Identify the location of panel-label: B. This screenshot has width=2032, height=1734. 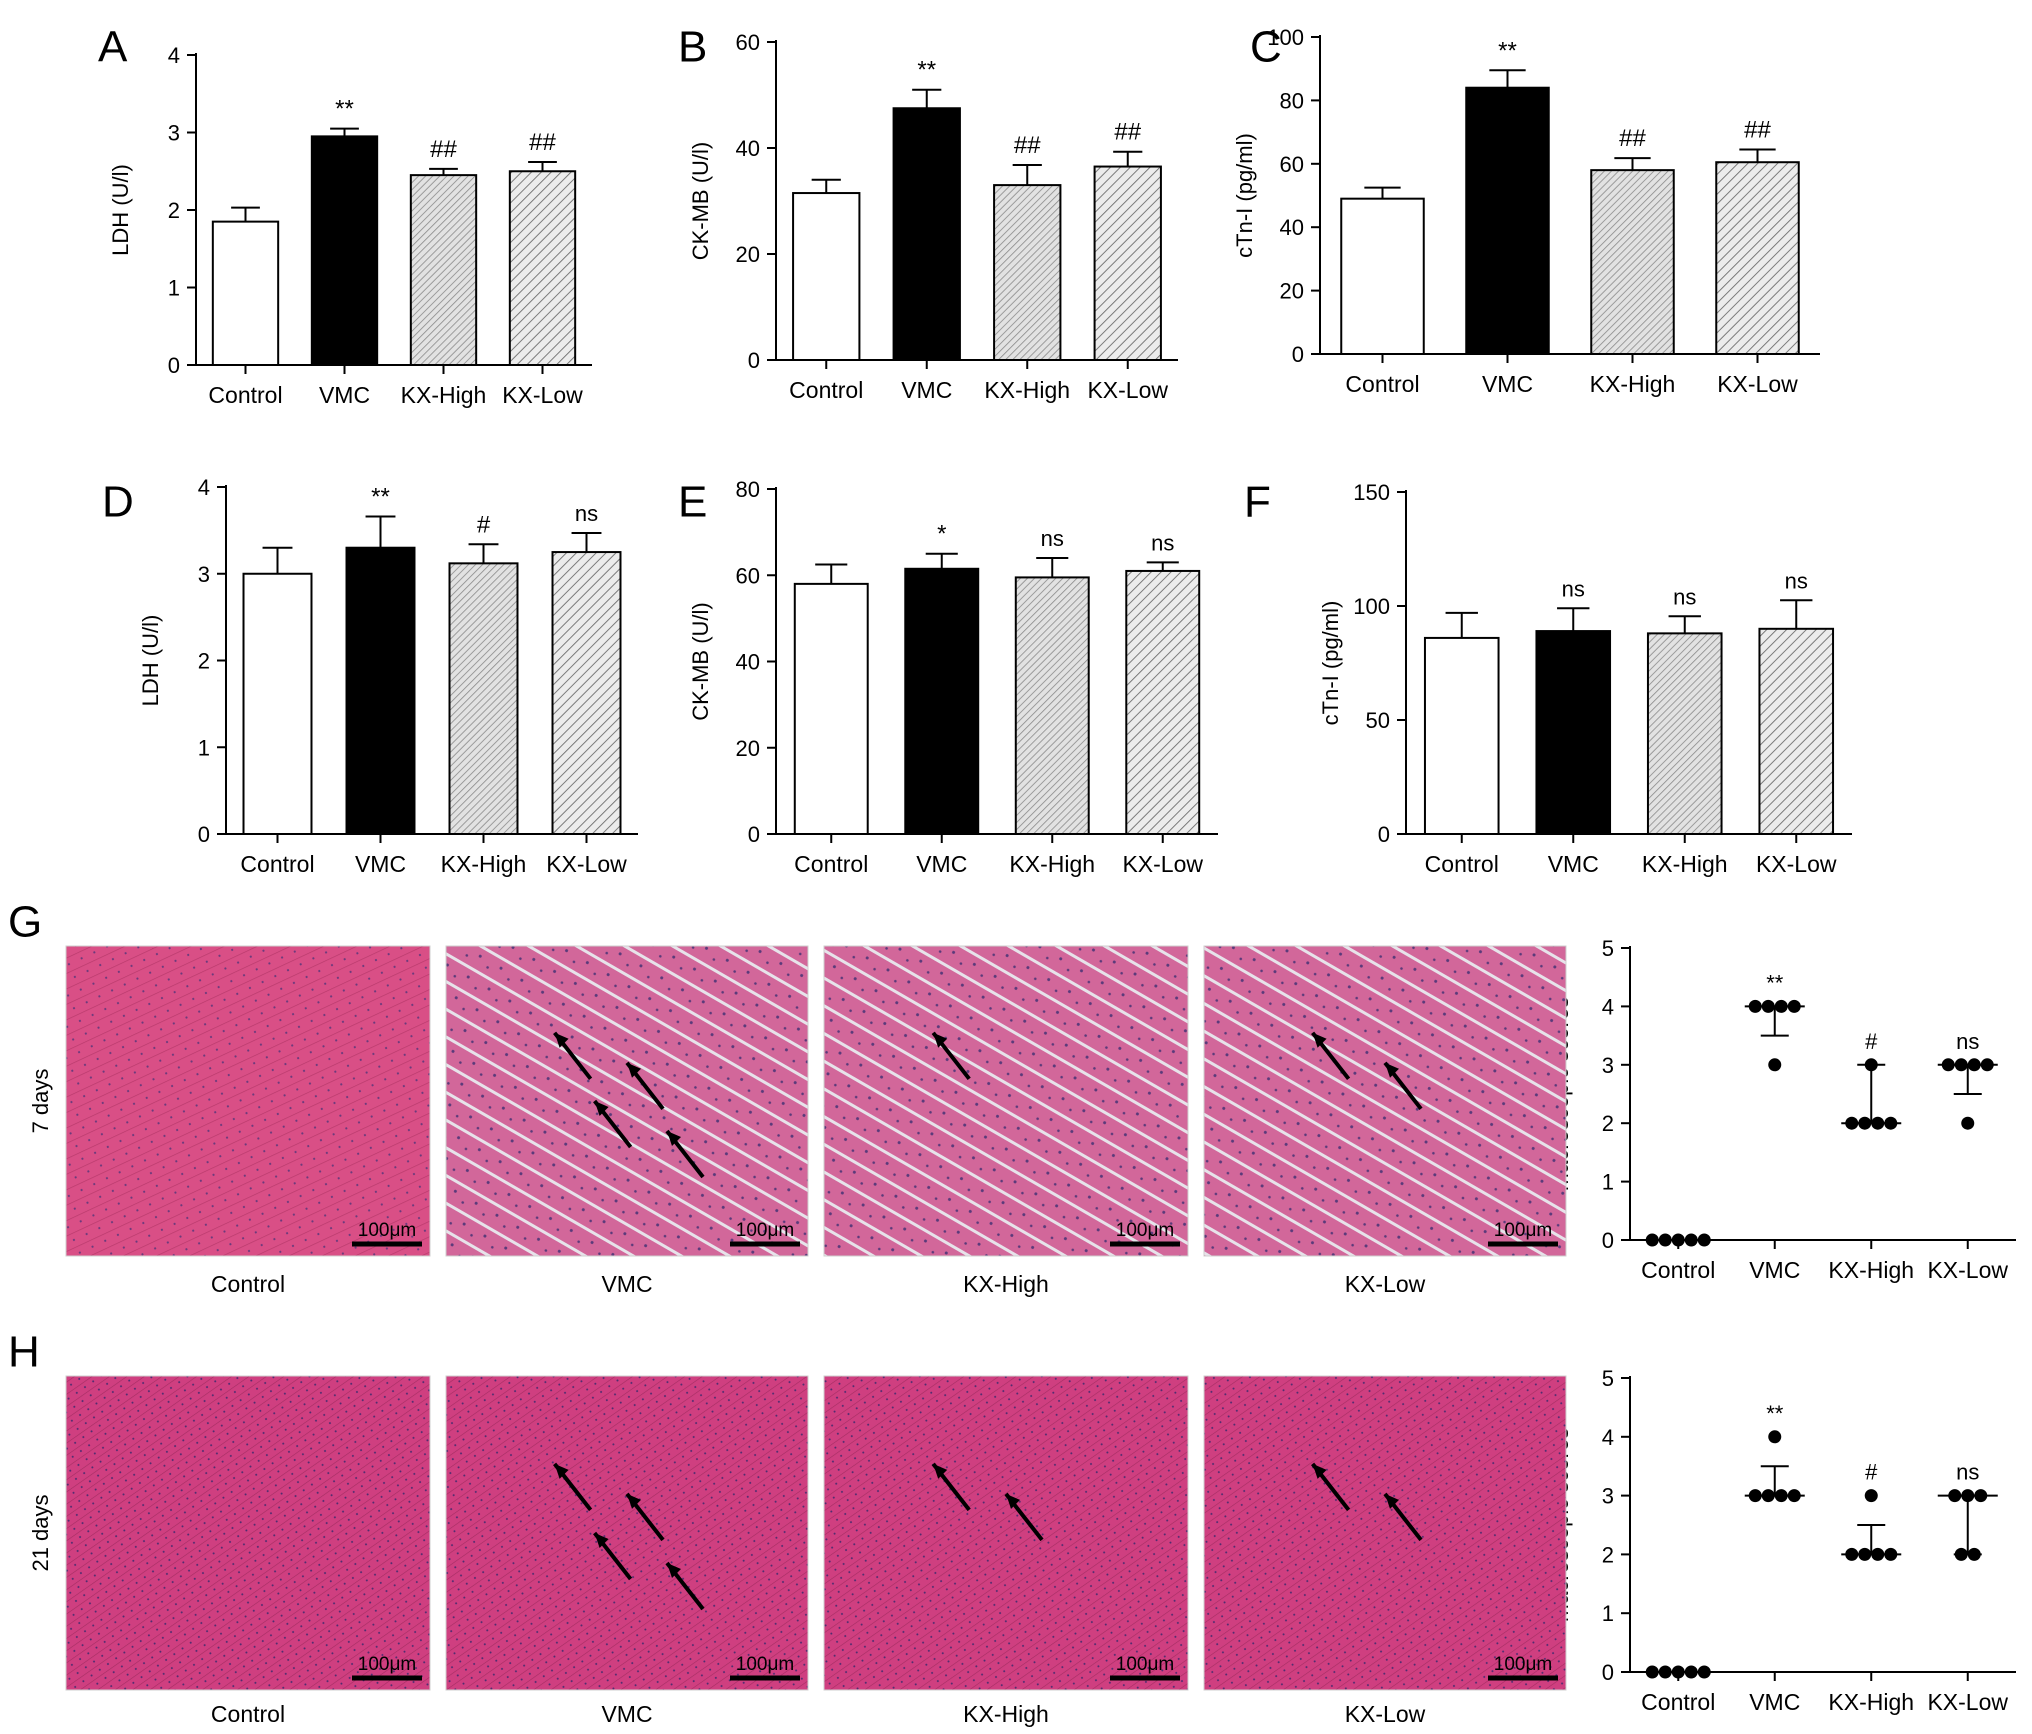
(692, 47).